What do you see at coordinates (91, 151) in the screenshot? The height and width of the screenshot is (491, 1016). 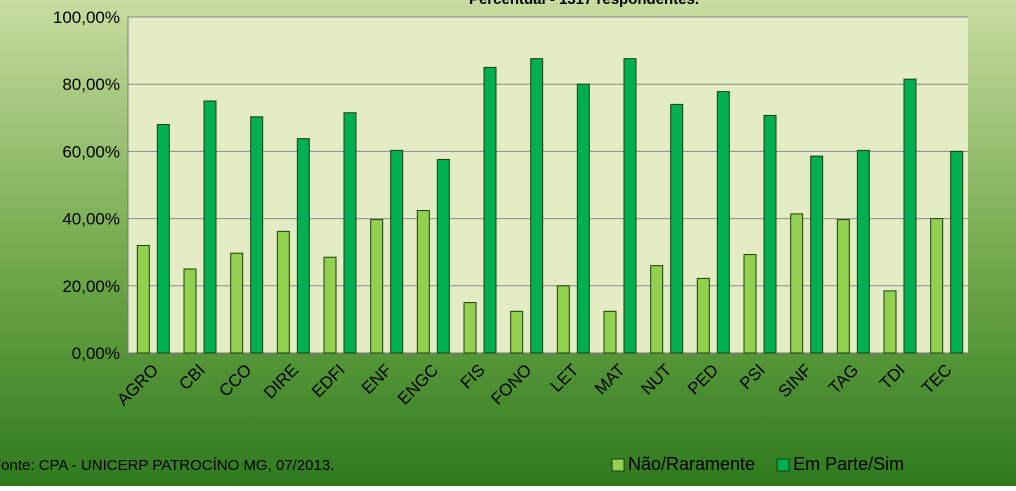 I see `y-tick-label: 60,00%` at bounding box center [91, 151].